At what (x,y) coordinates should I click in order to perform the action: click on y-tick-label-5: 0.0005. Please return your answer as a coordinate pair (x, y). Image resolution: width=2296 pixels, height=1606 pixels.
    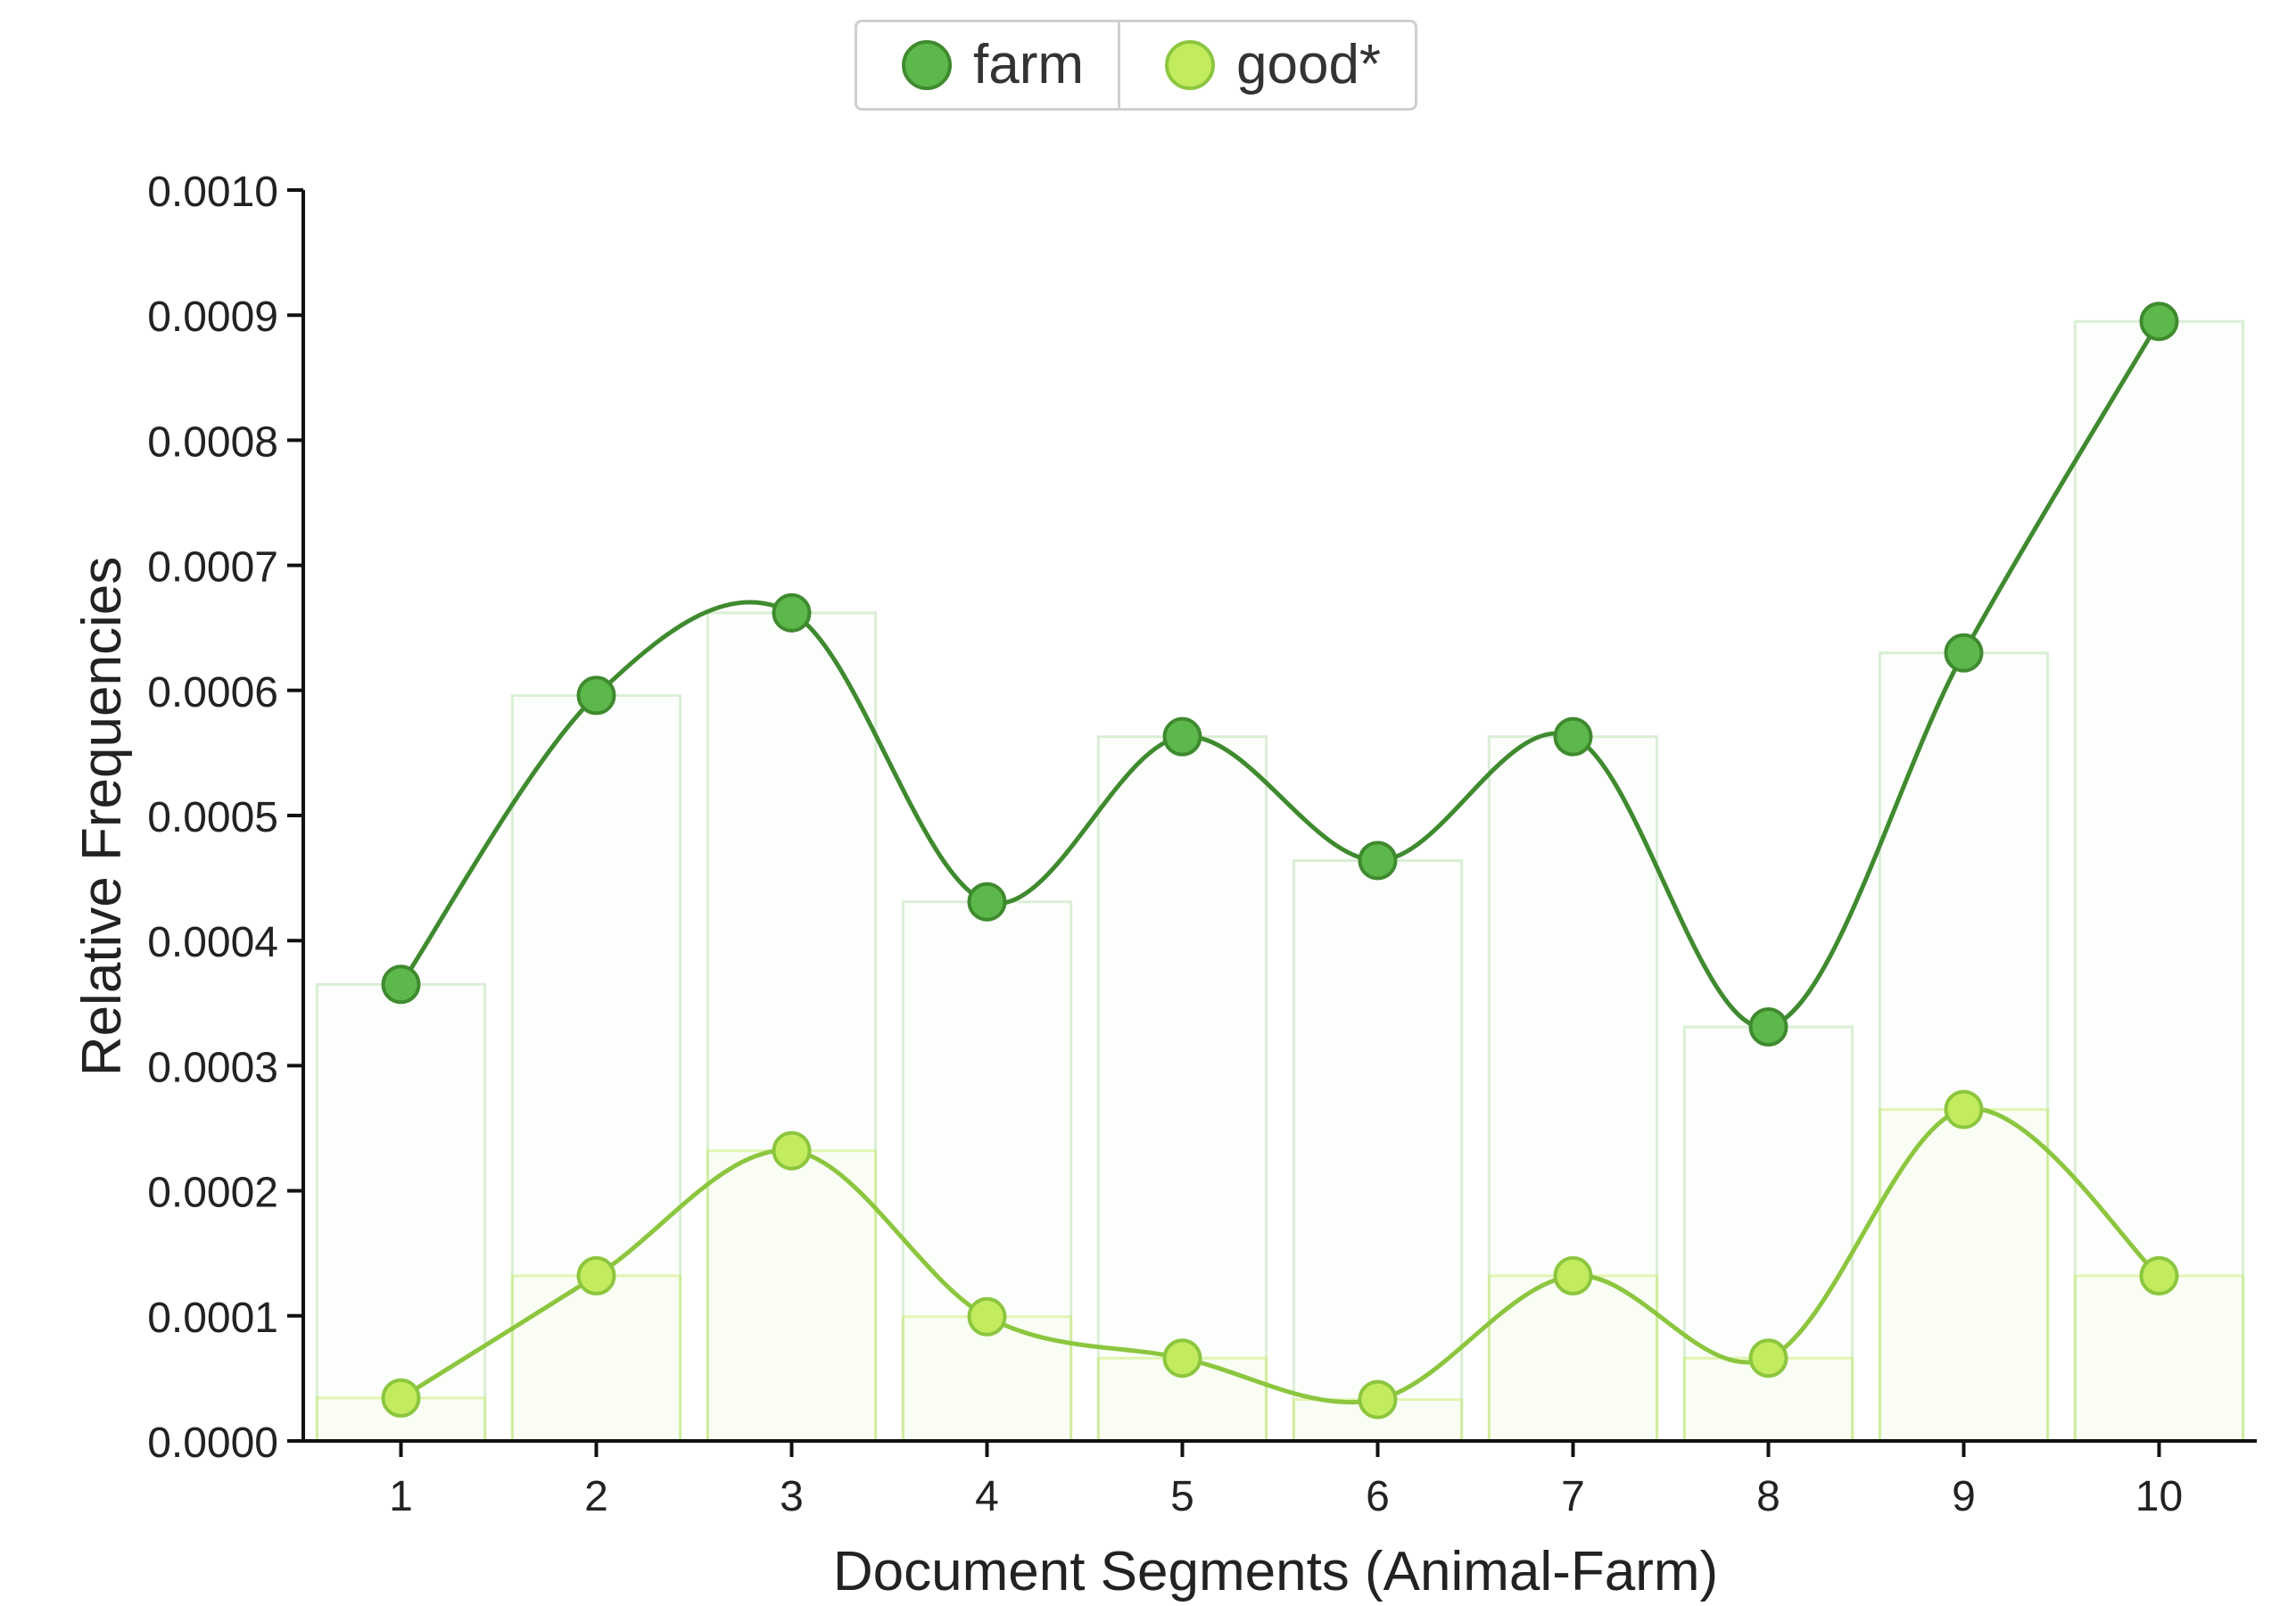
    Looking at the image, I should click on (212, 817).